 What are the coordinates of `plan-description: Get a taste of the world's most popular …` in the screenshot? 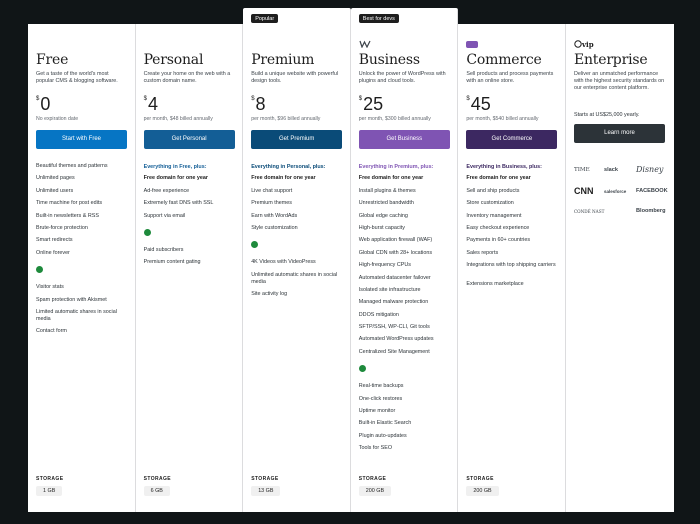 It's located at (77, 77).